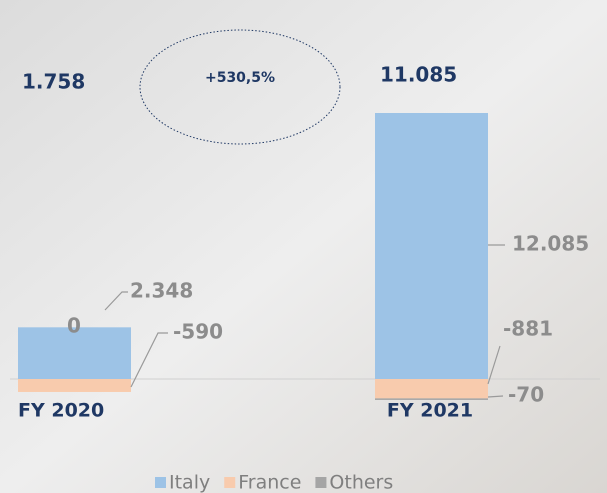 The width and height of the screenshot is (607, 493). I want to click on growth-ellipse, so click(240, 87).